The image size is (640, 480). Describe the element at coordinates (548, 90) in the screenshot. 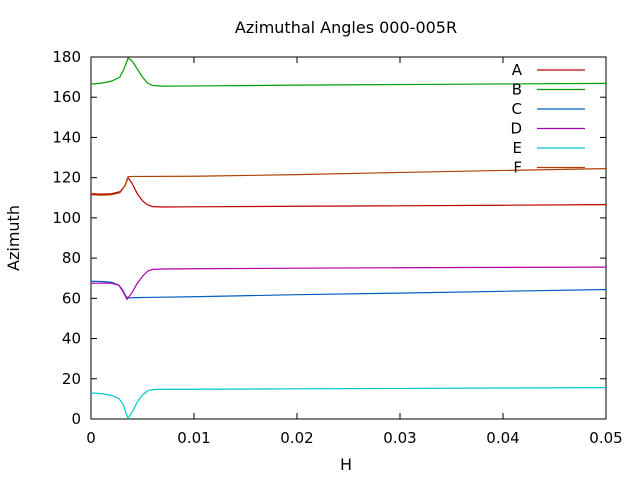

I see `legend-entry-b: B` at that location.